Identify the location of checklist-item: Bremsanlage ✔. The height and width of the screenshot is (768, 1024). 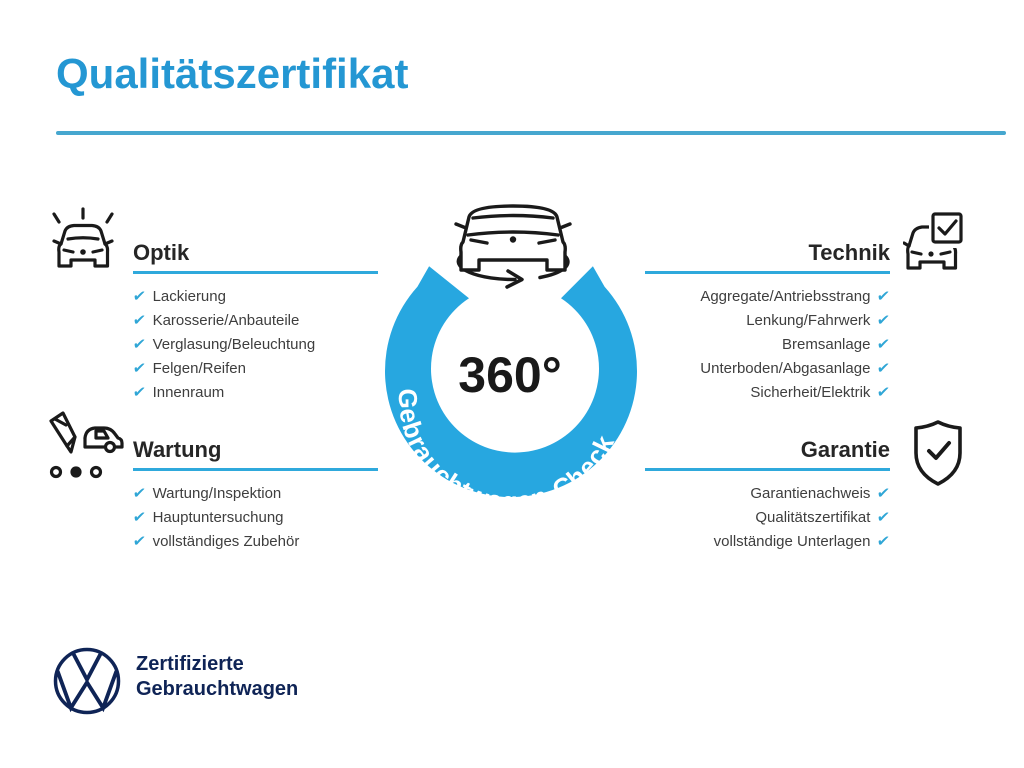
(768, 344).